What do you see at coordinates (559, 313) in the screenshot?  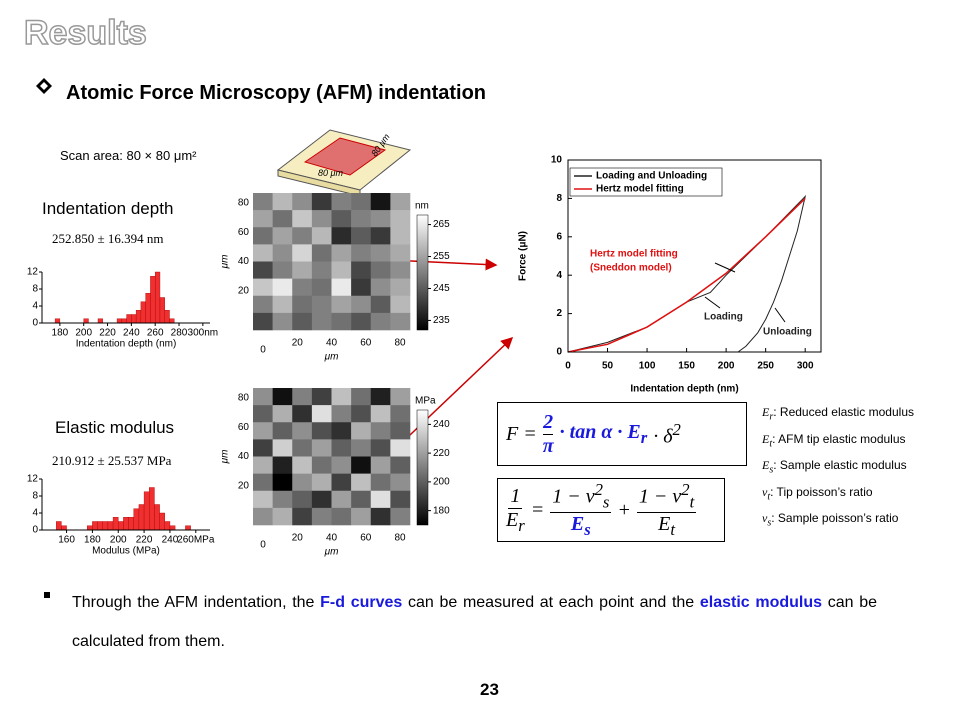 I see `y-tick-label: 2` at bounding box center [559, 313].